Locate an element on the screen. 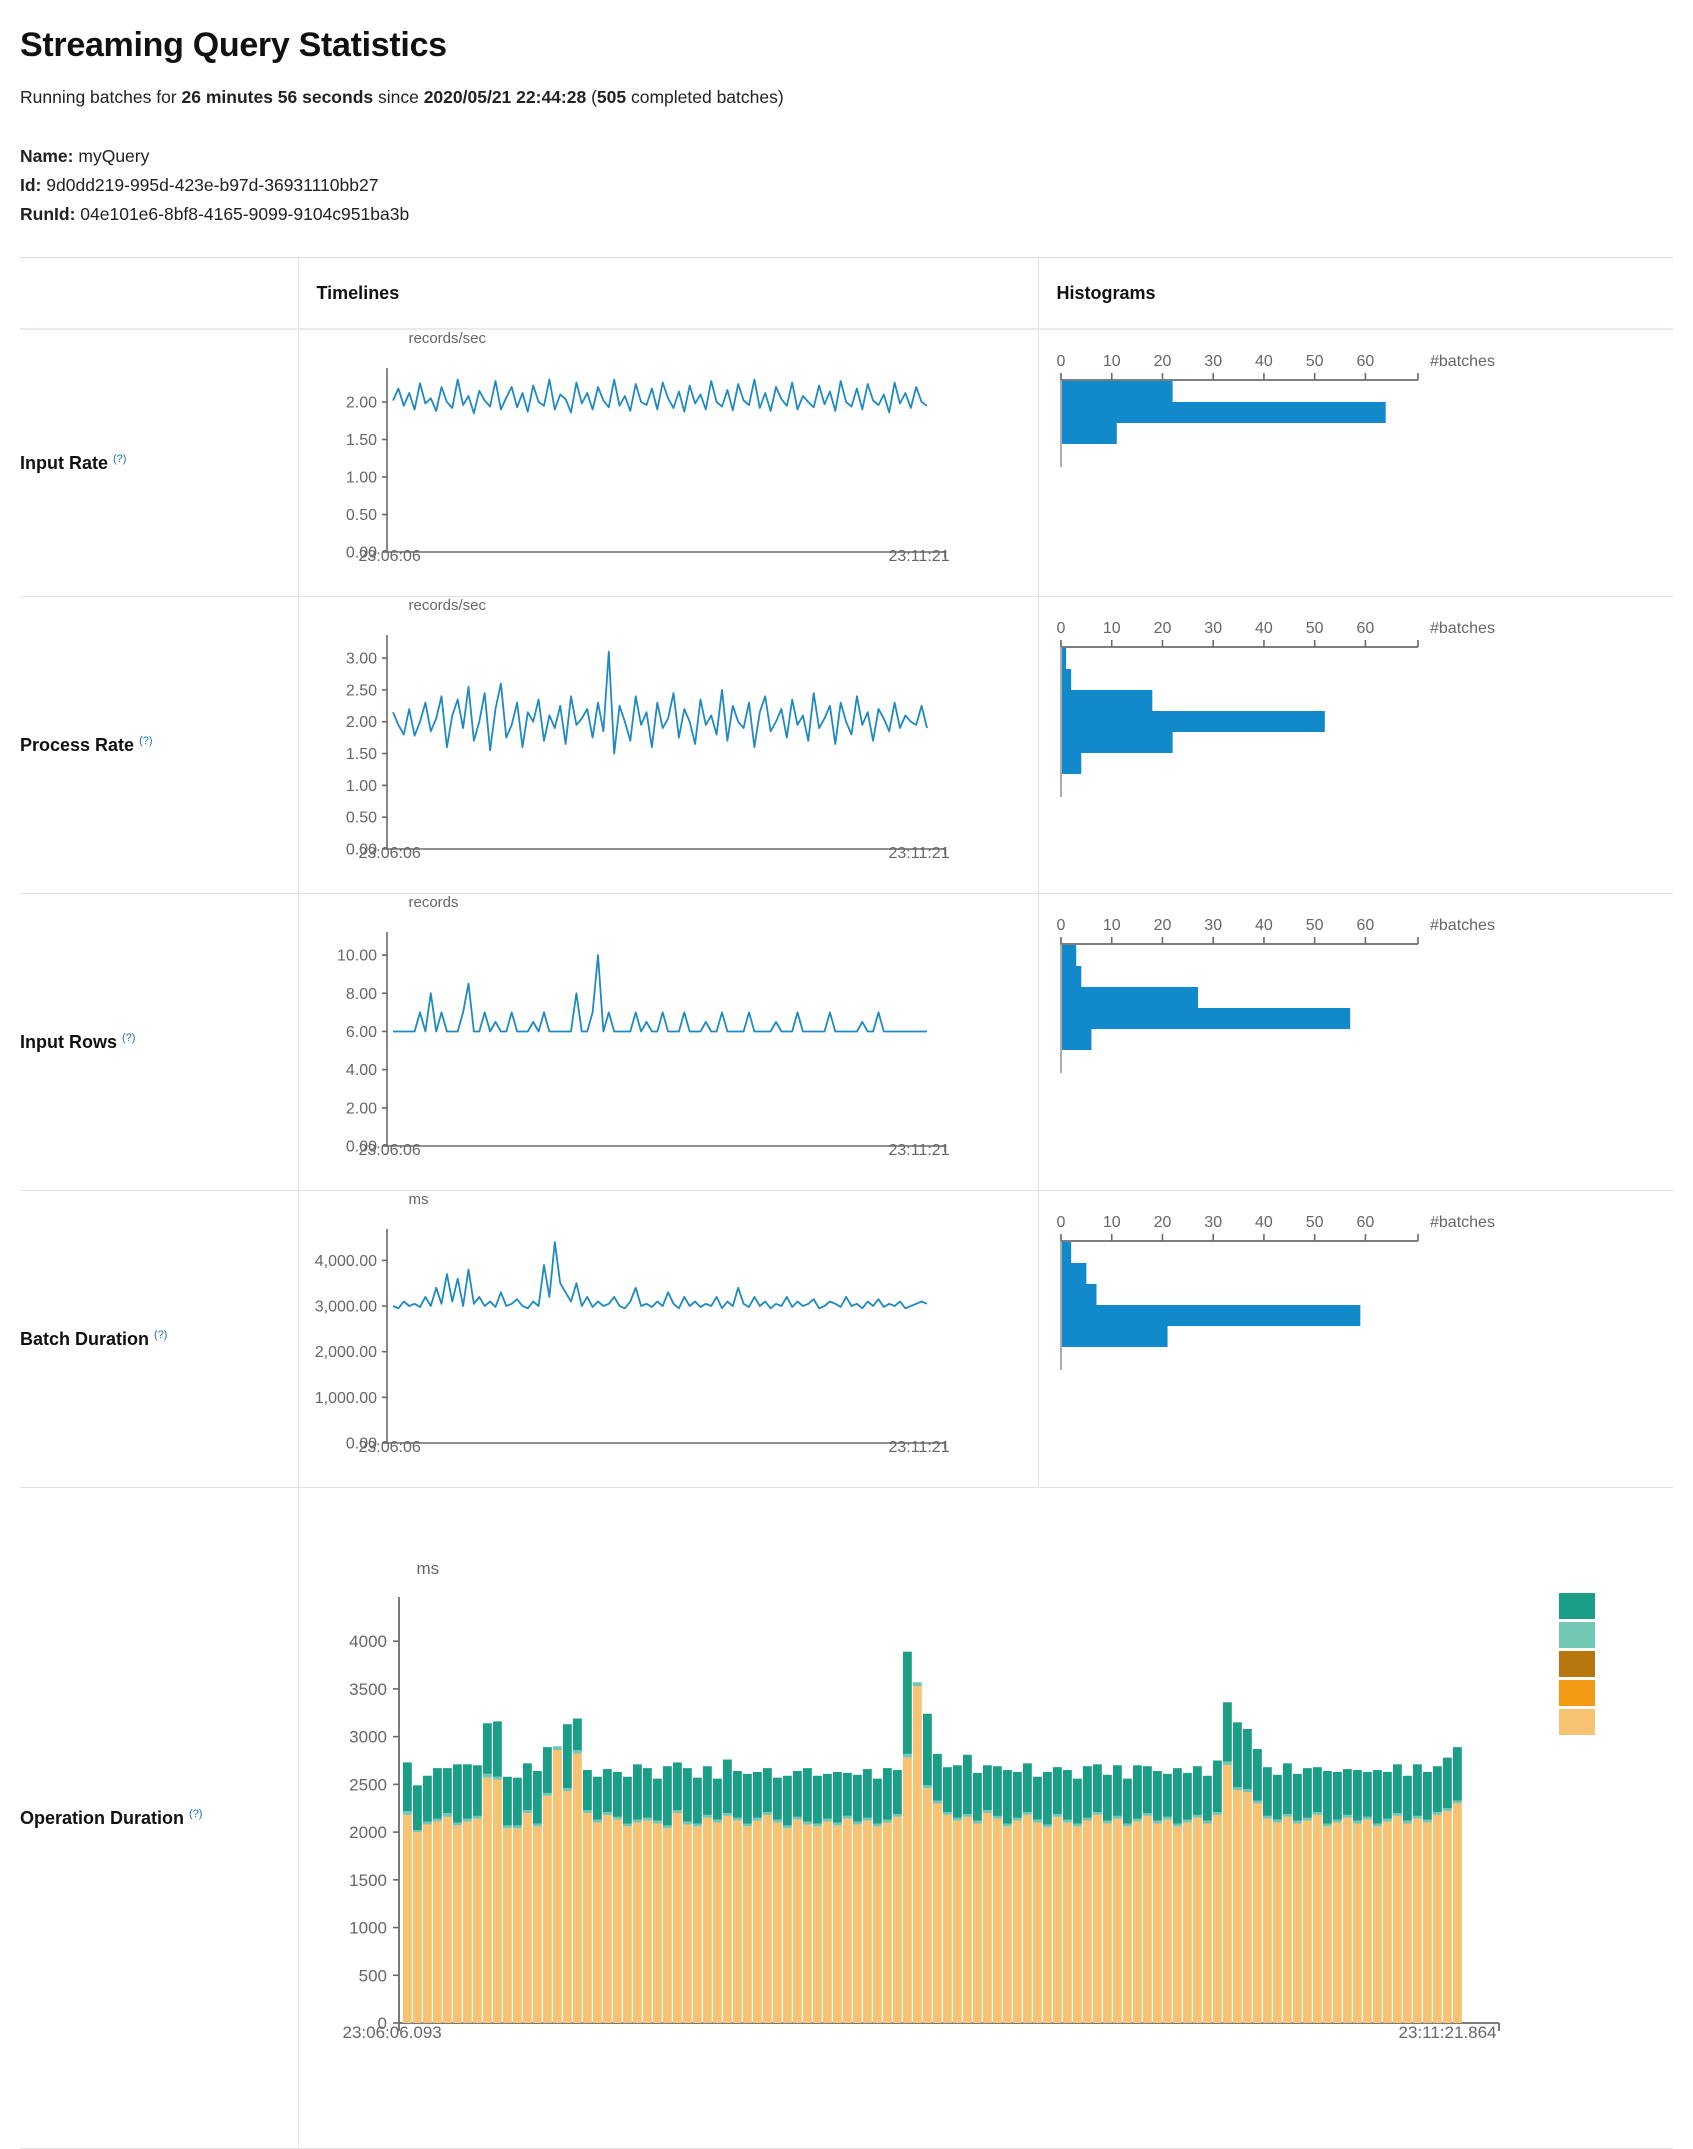 This screenshot has height=2149, width=1693. histogram-chart-input-rows: 0 10 20 30 40 50 60 #batches is located at coordinates (1355, 1042).